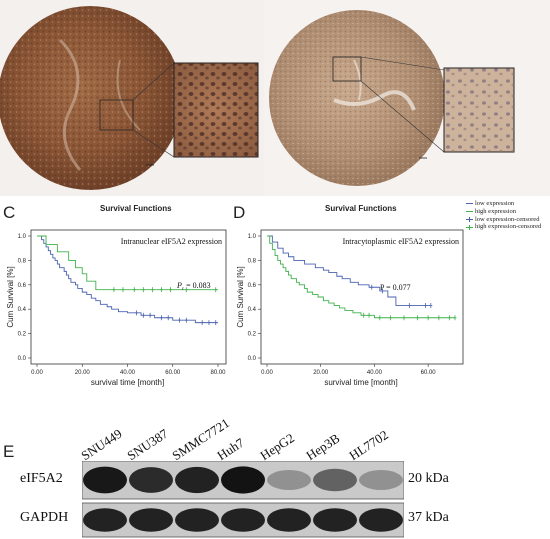 This screenshot has height=539, width=550. Describe the element at coordinates (347, 69) in the screenshot. I see `roi-box-b` at that location.